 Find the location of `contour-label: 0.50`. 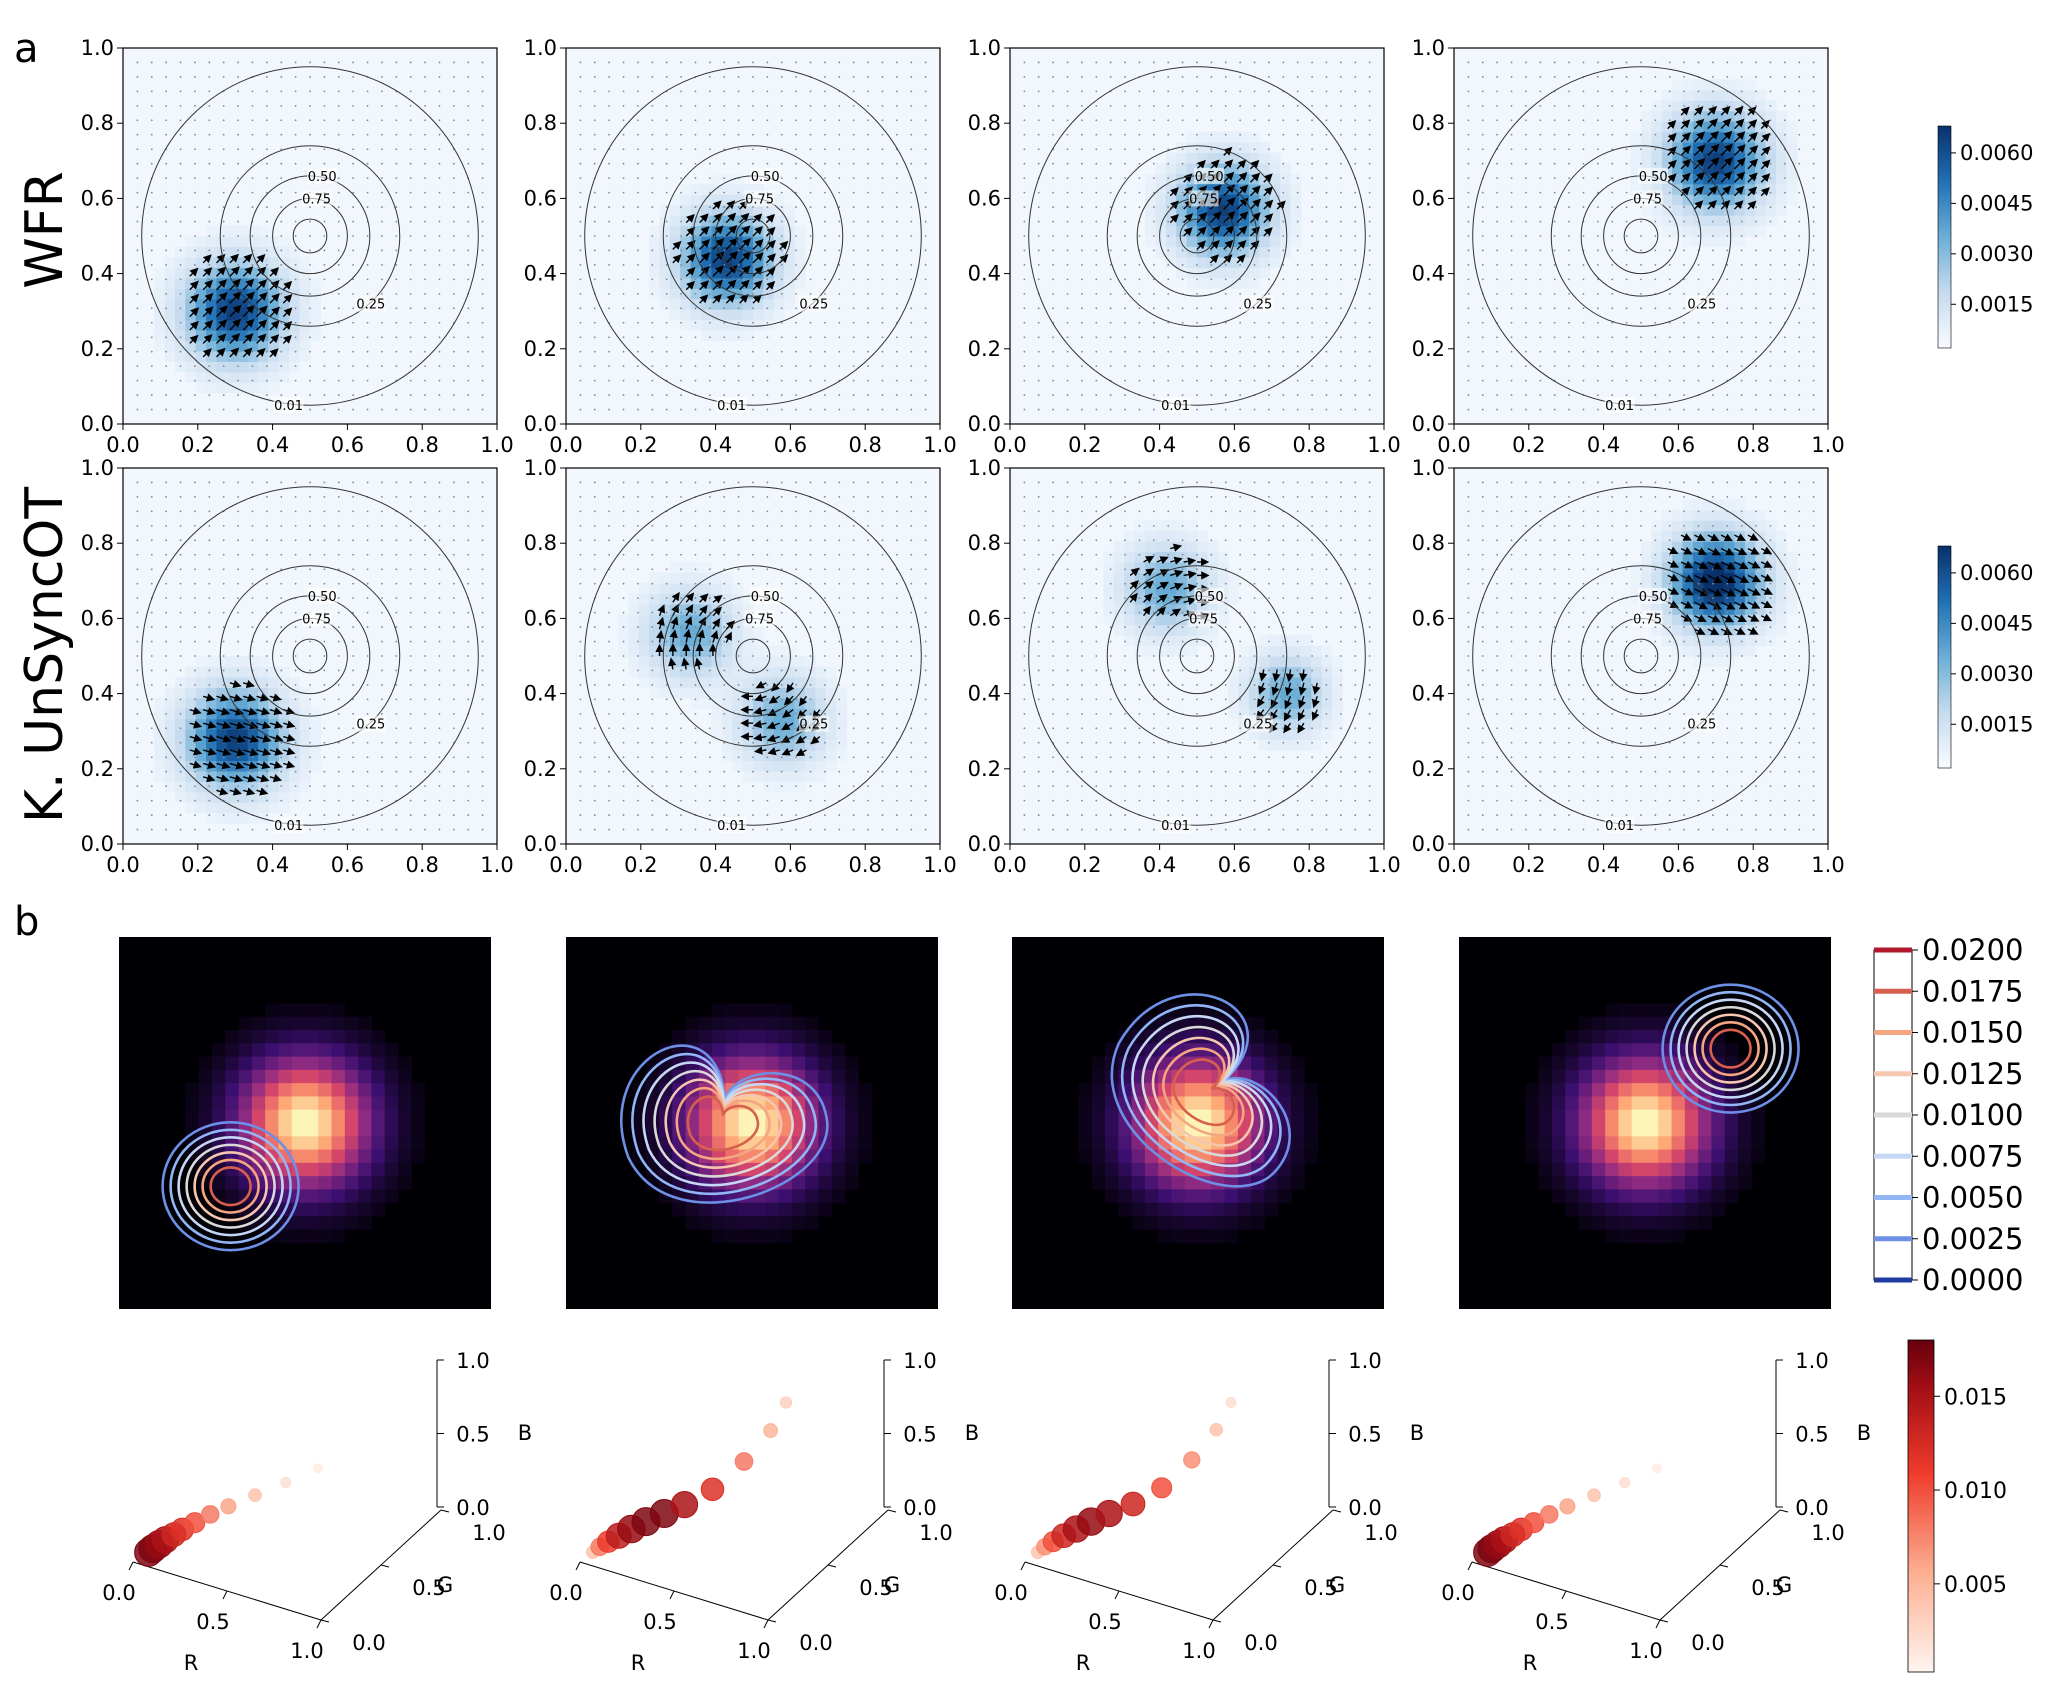

contour-label: 0.50 is located at coordinates (322, 177).